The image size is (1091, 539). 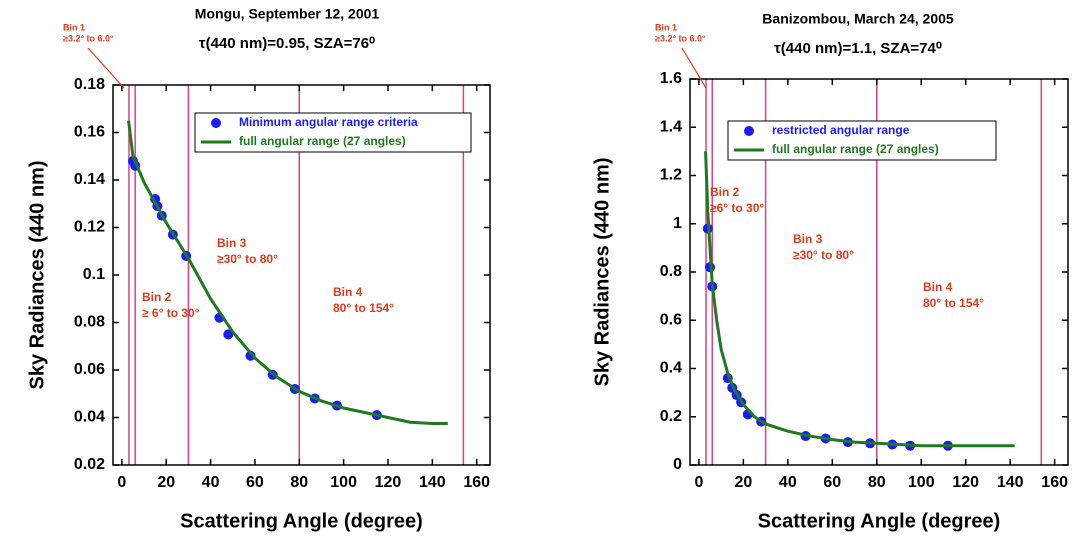 What do you see at coordinates (677, 223) in the screenshot?
I see `y-tick-label: 1` at bounding box center [677, 223].